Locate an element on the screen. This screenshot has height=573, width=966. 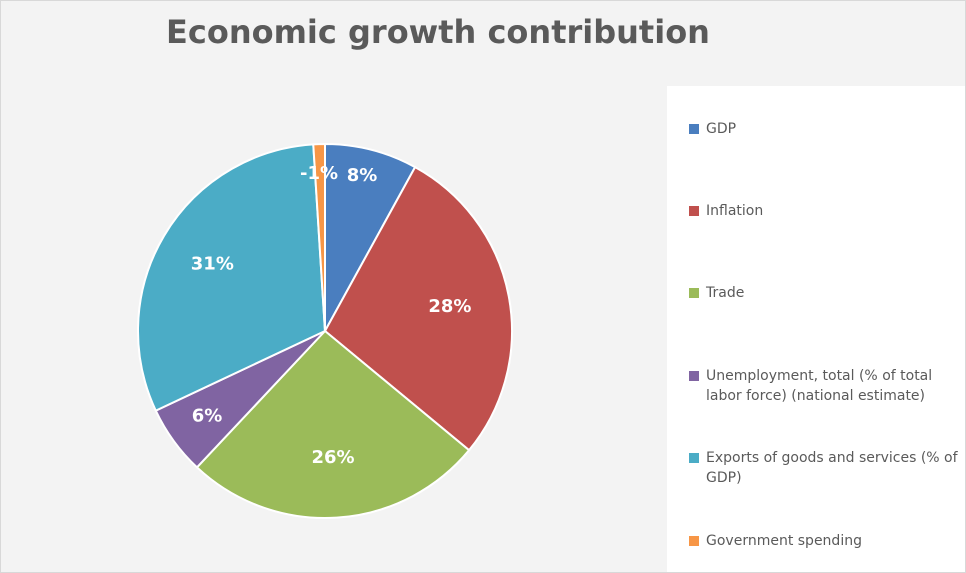
legend-swatch-unemployment is located at coordinates (694, 376).